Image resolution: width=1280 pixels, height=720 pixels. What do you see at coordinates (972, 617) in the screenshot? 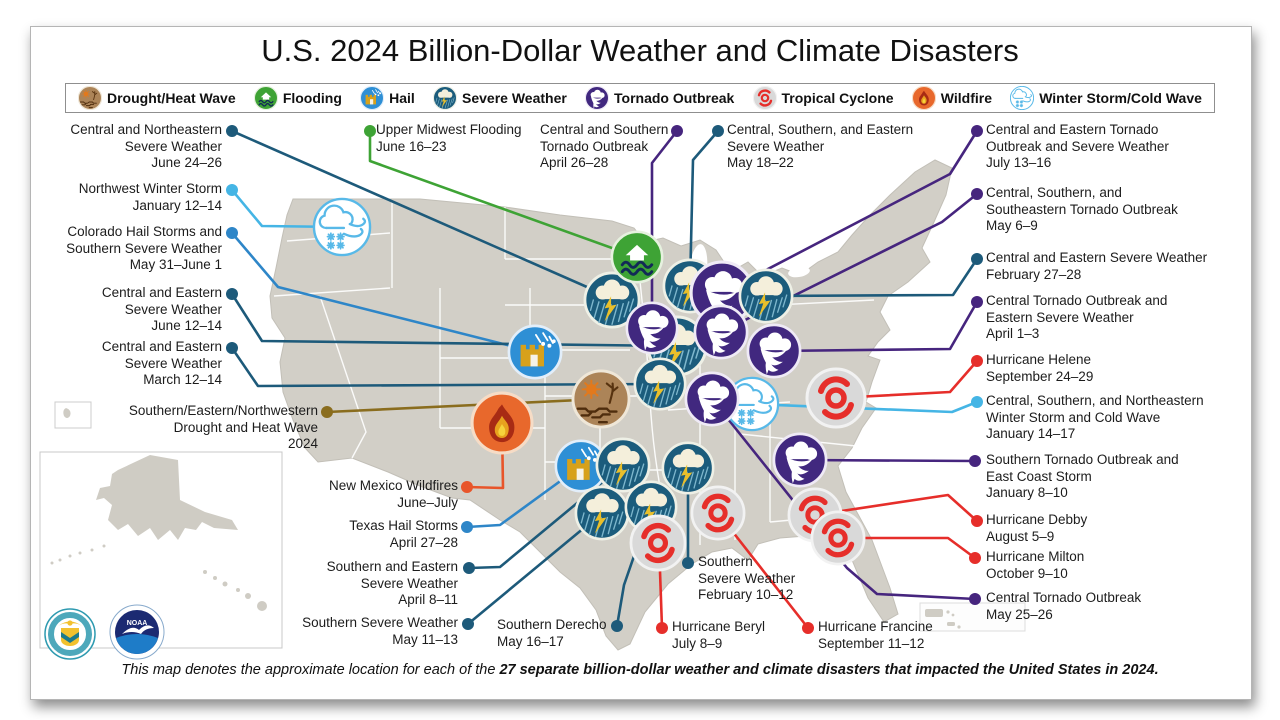
I see `puerto-rico-inset` at bounding box center [972, 617].